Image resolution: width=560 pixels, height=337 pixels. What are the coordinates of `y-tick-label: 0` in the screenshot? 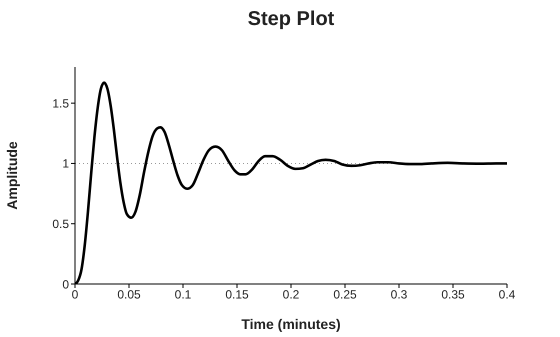 It's located at (66, 284).